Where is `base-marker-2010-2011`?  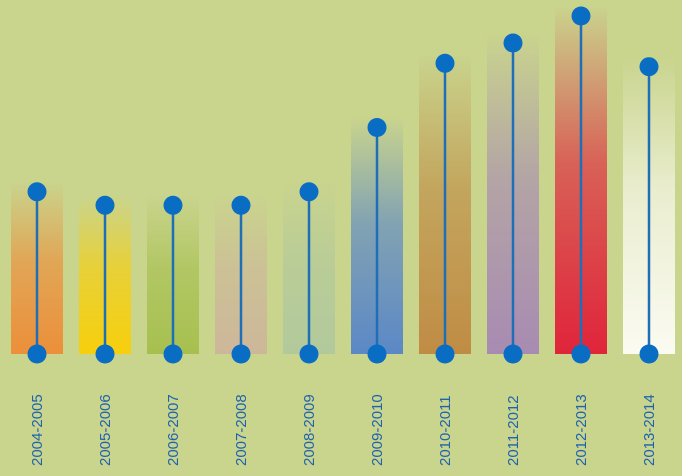 base-marker-2010-2011 is located at coordinates (445, 354).